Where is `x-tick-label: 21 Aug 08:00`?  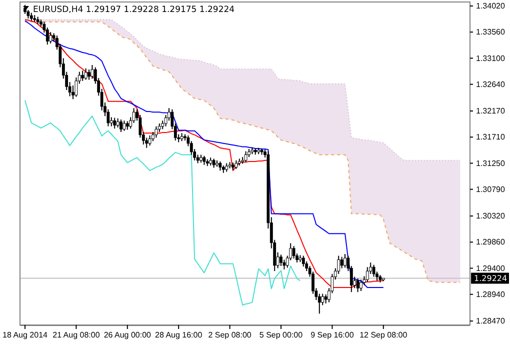
x-tick-label: 21 Aug 08:00 is located at coordinates (76, 335).